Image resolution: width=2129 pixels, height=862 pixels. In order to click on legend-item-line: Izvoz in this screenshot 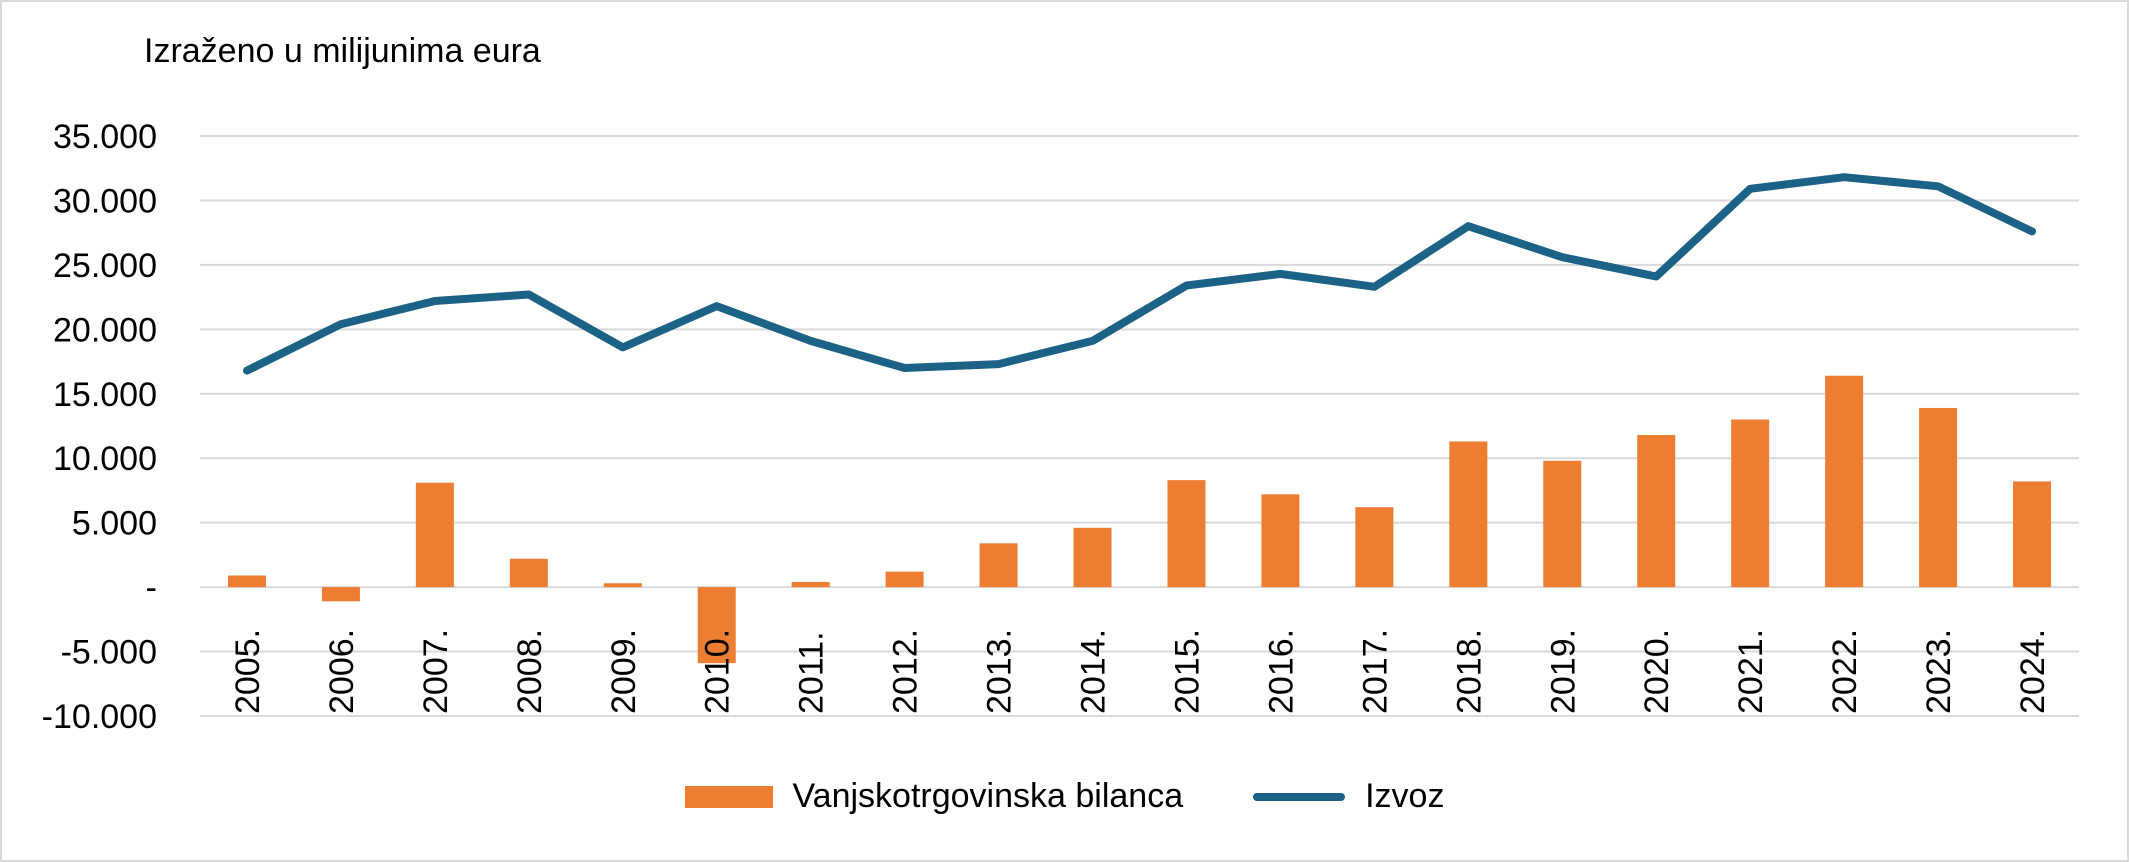, I will do `click(1348, 796)`.